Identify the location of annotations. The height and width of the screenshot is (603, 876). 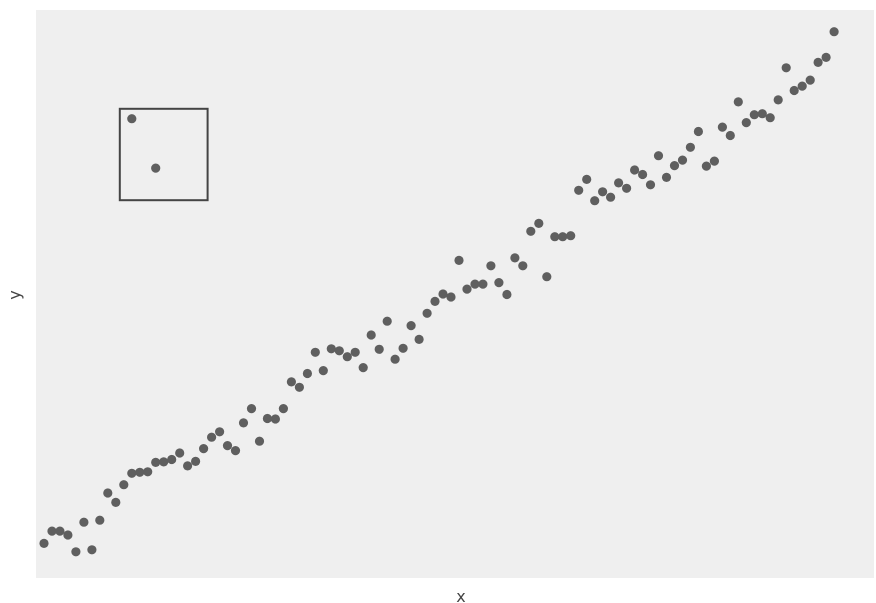
(163, 154).